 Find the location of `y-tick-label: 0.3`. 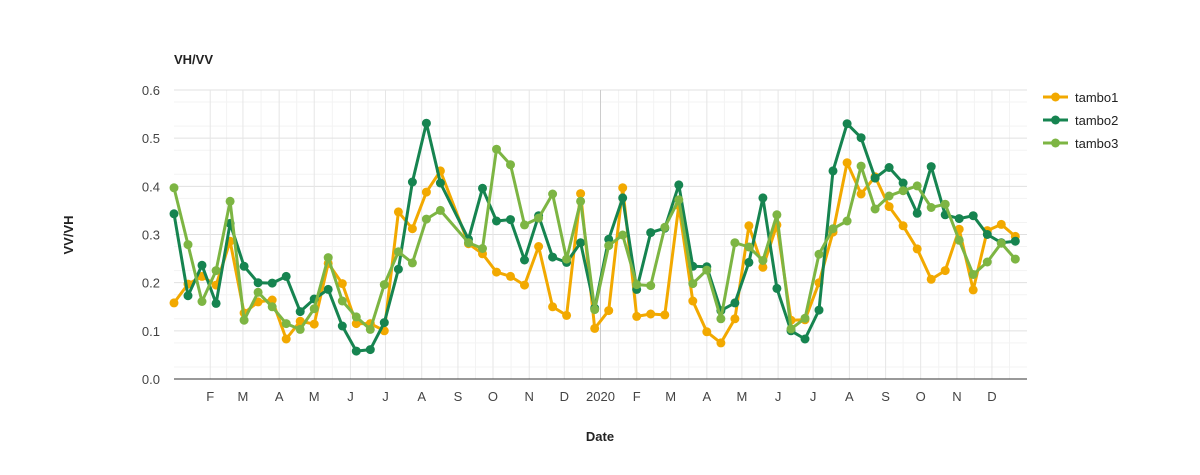

y-tick-label: 0.3 is located at coordinates (151, 235).